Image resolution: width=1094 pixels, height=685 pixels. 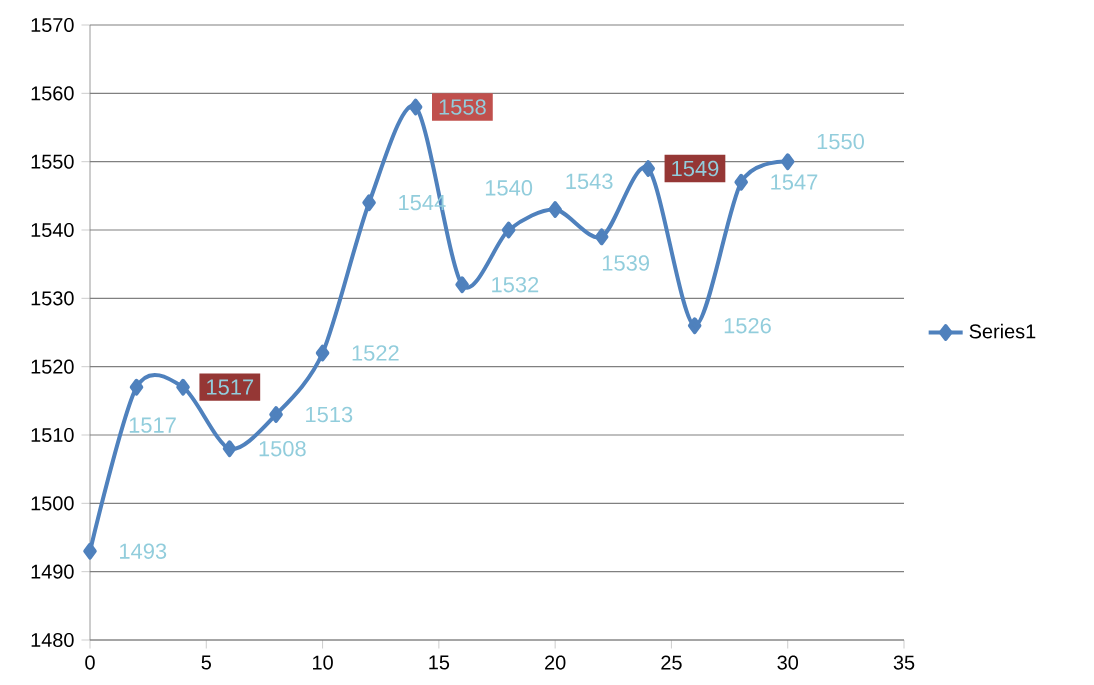 I want to click on data-label: 1526, so click(x=747, y=325).